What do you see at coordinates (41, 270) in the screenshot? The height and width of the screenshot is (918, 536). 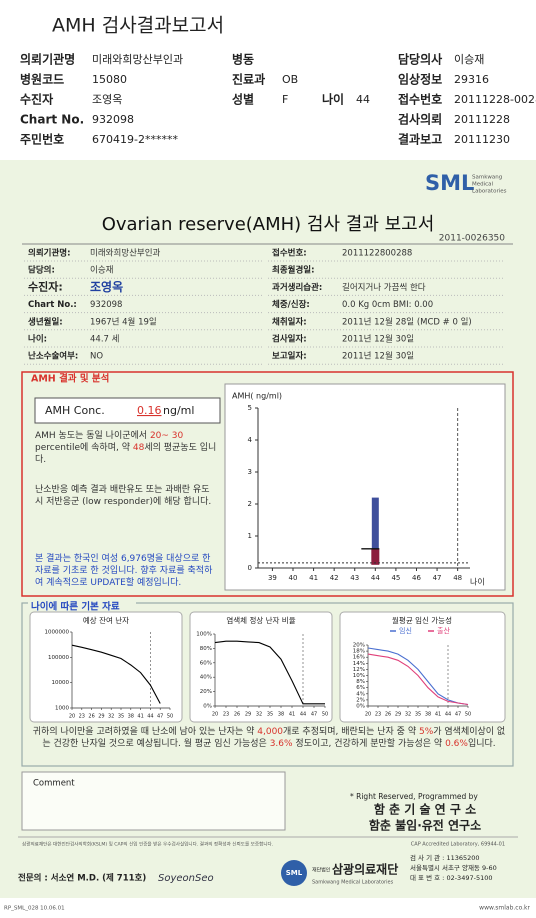 I see `info-label: 담당의:` at bounding box center [41, 270].